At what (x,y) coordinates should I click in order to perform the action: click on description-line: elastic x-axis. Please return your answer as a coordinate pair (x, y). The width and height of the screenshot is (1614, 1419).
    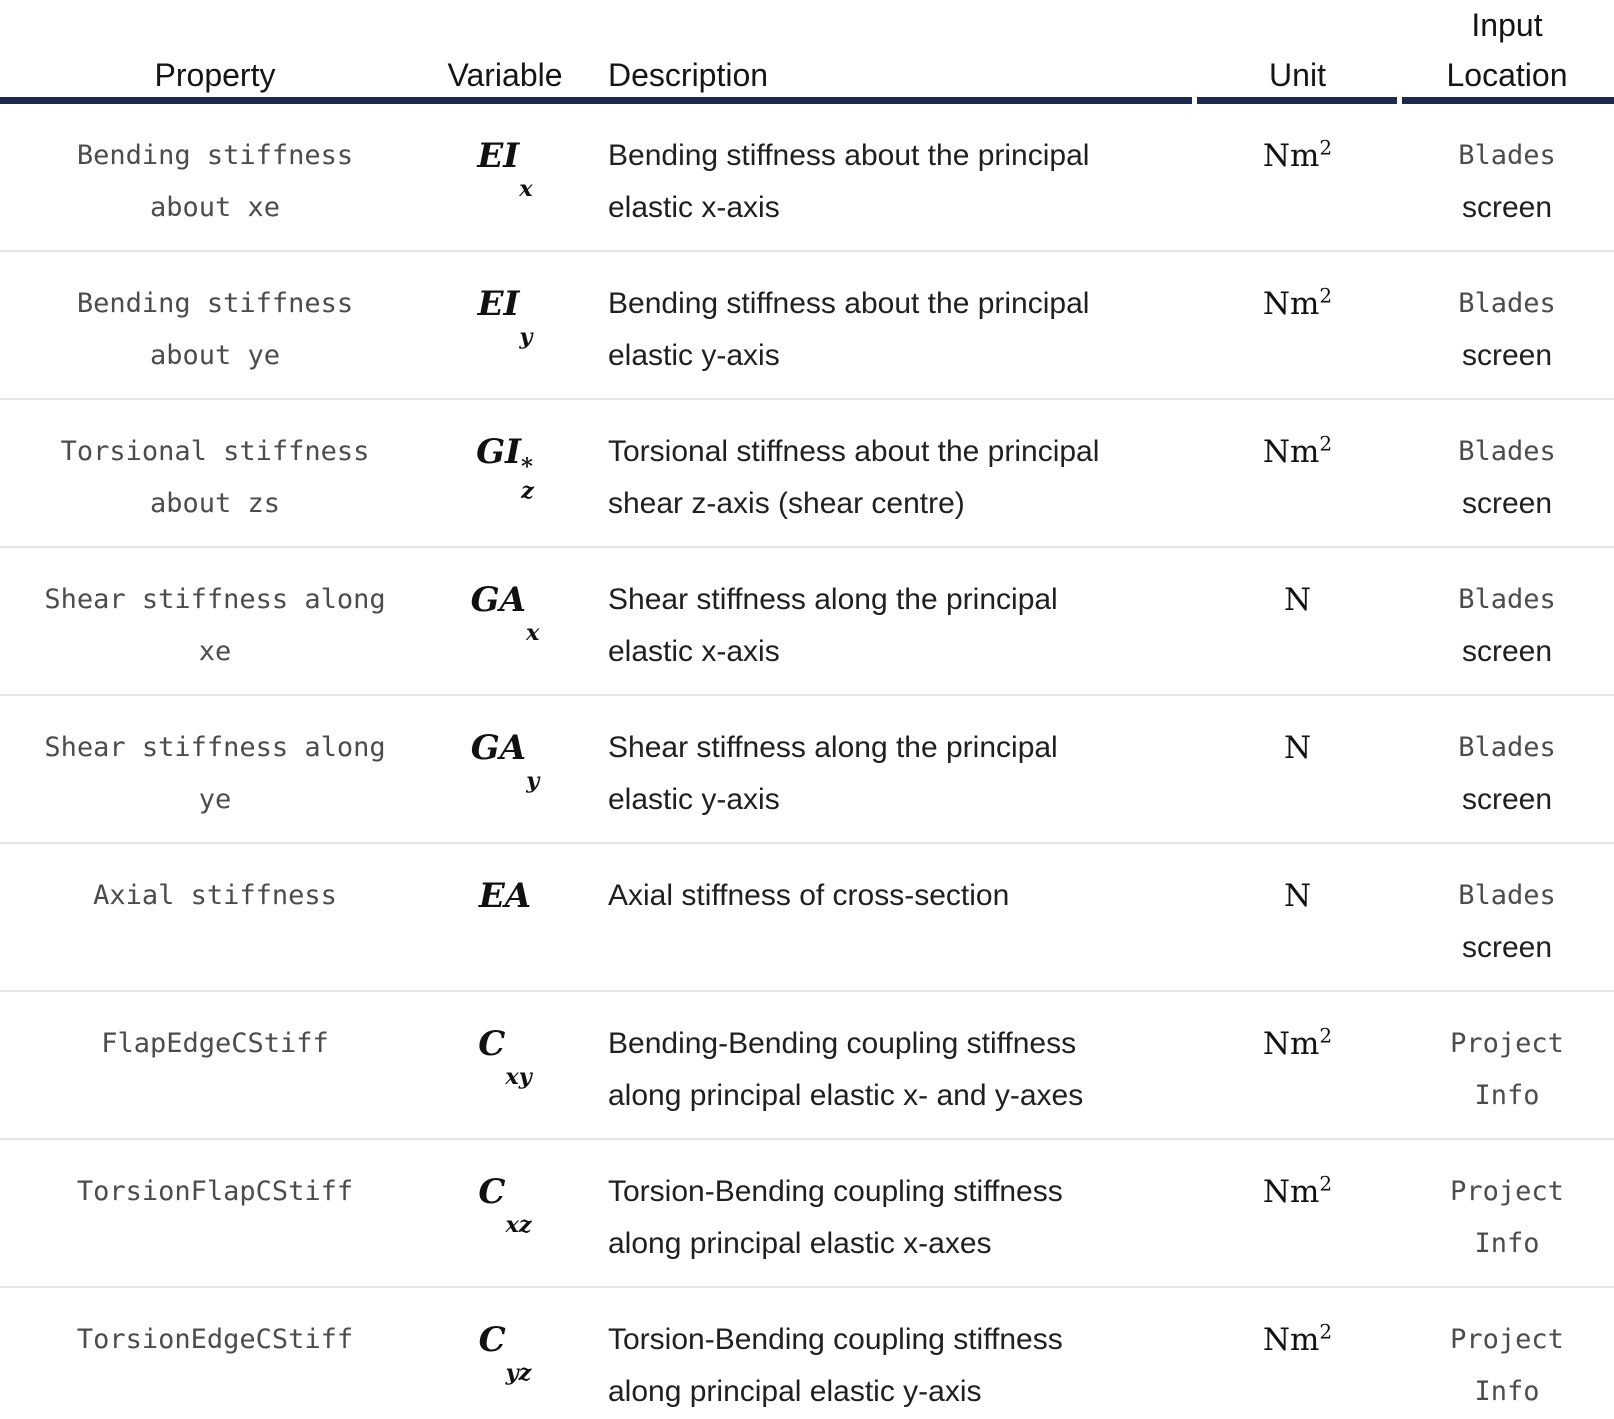
    Looking at the image, I should click on (694, 207).